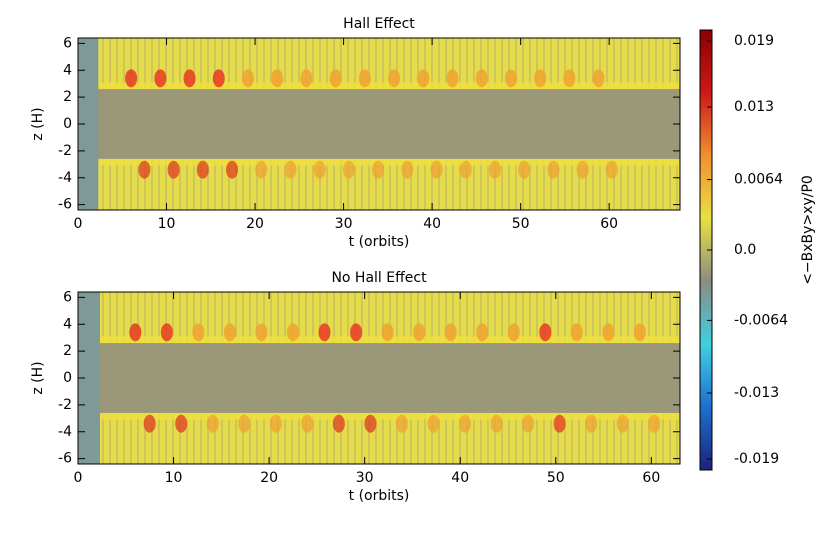 This screenshot has height=539, width=826. I want to click on y-tick-label: 2, so click(67, 97).